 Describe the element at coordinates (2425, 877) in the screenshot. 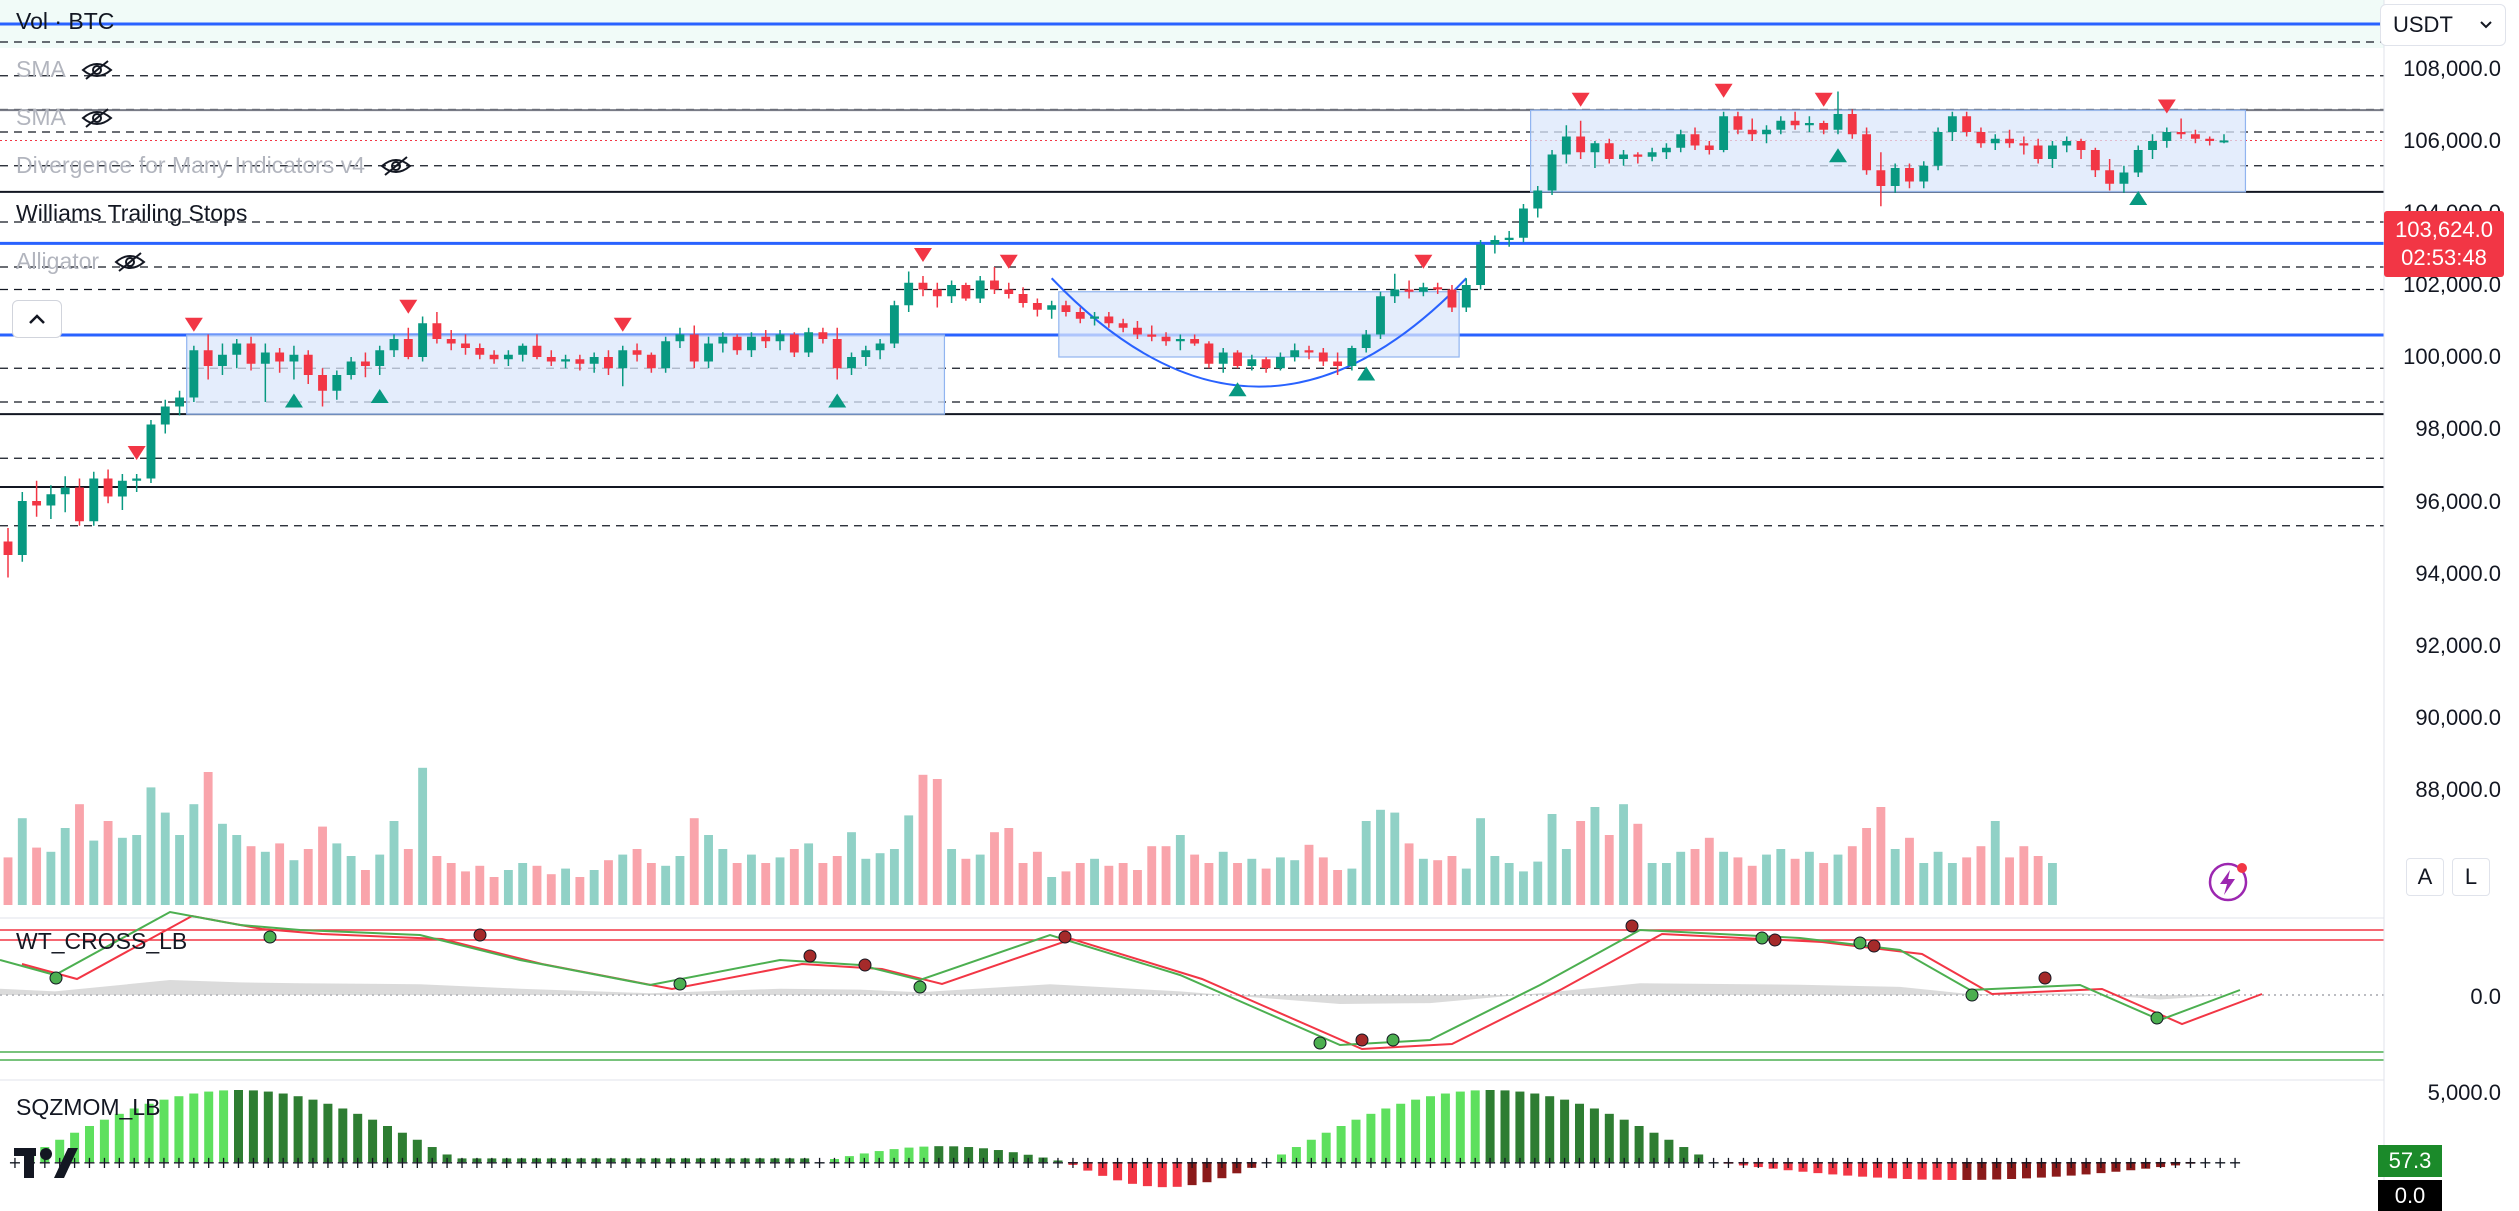

I see `auto-scale-button: A` at that location.